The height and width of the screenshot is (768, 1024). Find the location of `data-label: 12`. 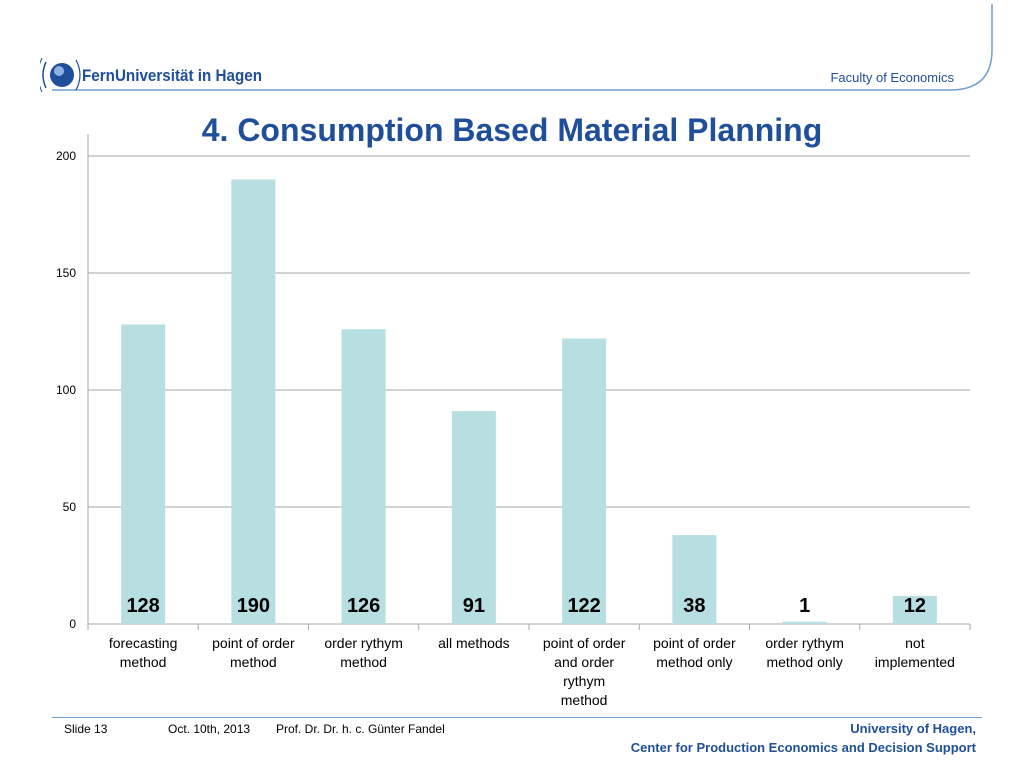

data-label: 12 is located at coordinates (915, 606).